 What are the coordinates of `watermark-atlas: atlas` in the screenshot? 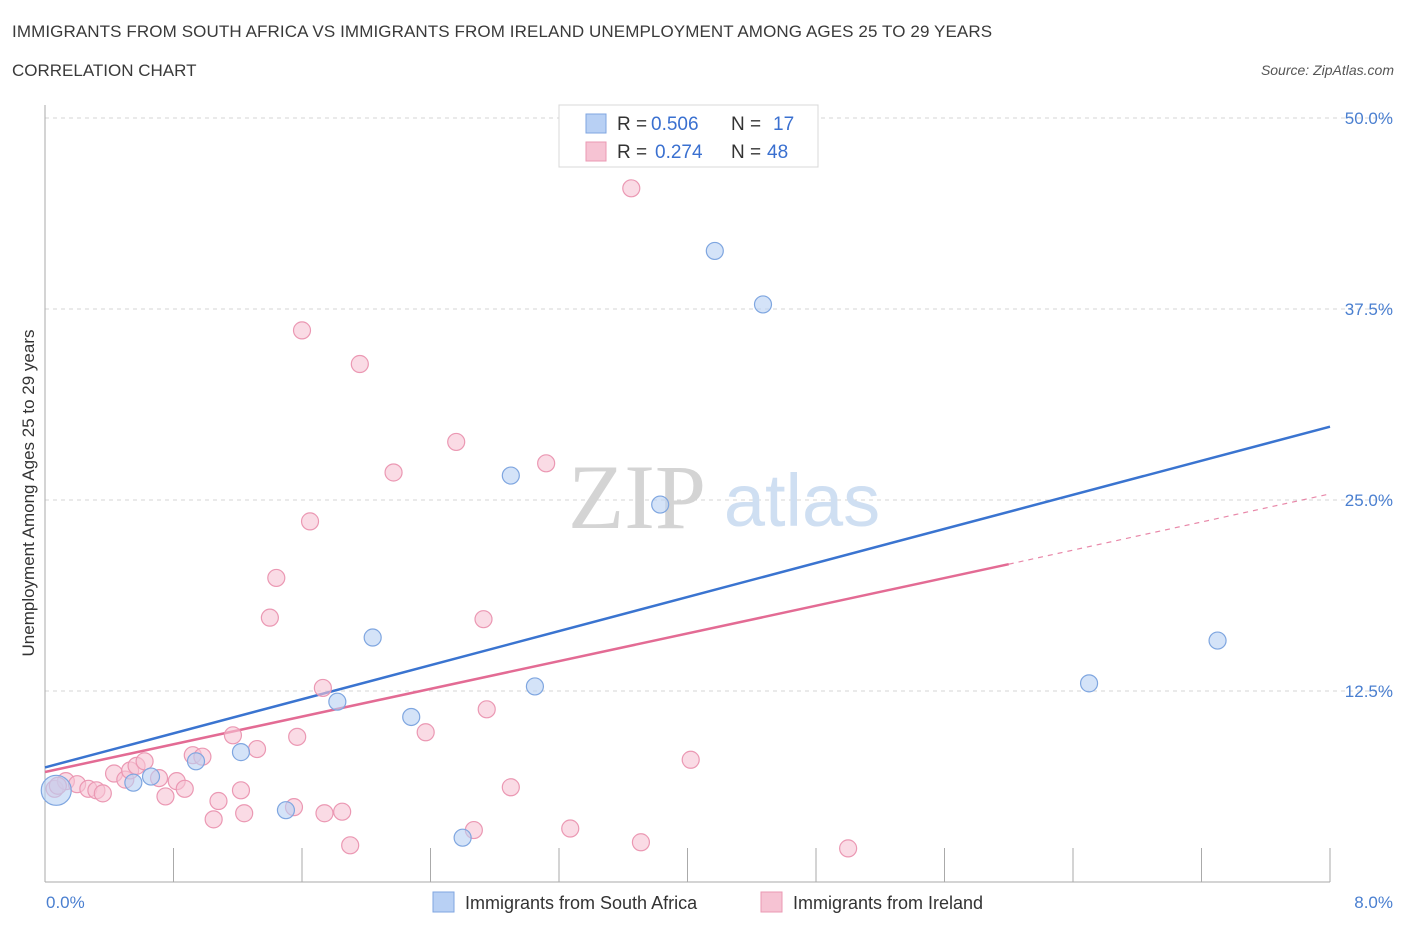 It's located at (802, 500).